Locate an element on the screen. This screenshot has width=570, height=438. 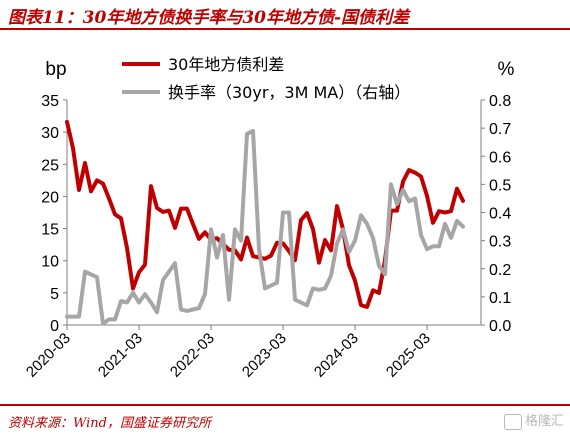
x-tick-label: 2020-03 is located at coordinates (48, 355).